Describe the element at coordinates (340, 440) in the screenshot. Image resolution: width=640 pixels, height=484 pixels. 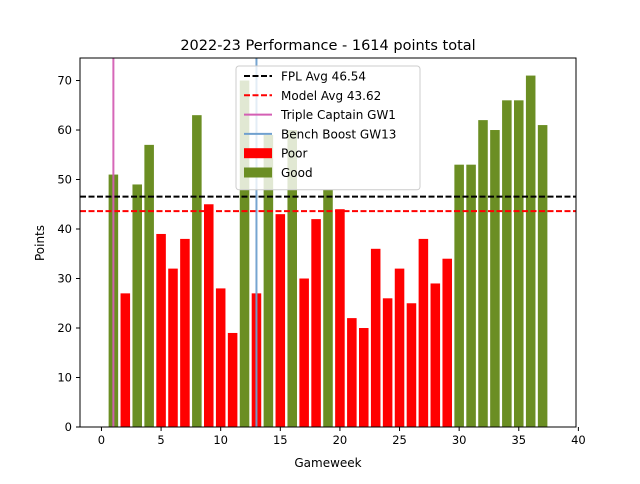
I see `x-tick-label: 20` at that location.